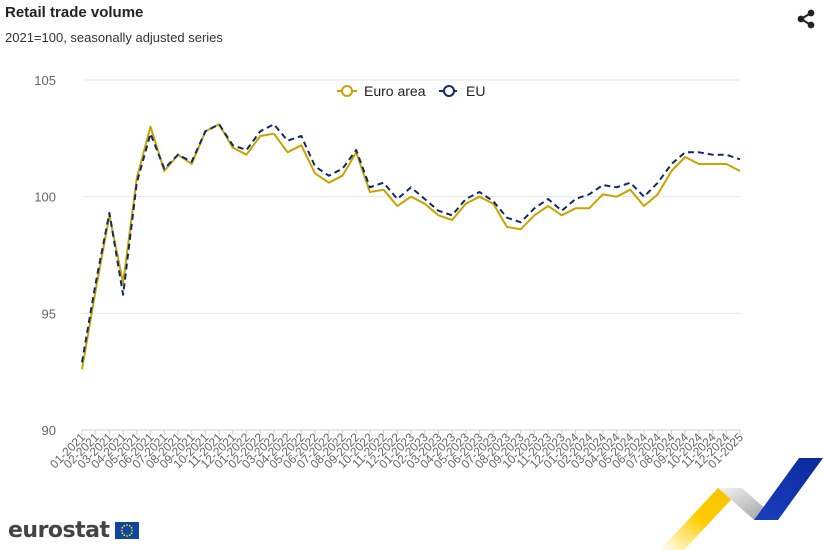 Image resolution: width=823 pixels, height=550 pixels. Describe the element at coordinates (395, 91) in the screenshot. I see `legend-label: Euro area` at that location.